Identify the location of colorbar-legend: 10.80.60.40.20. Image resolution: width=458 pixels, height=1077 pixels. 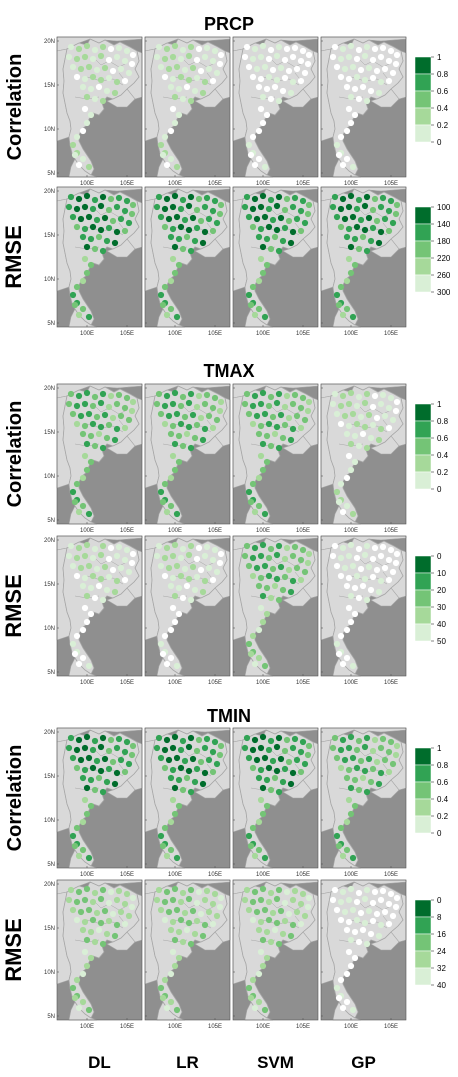
(432, 100).